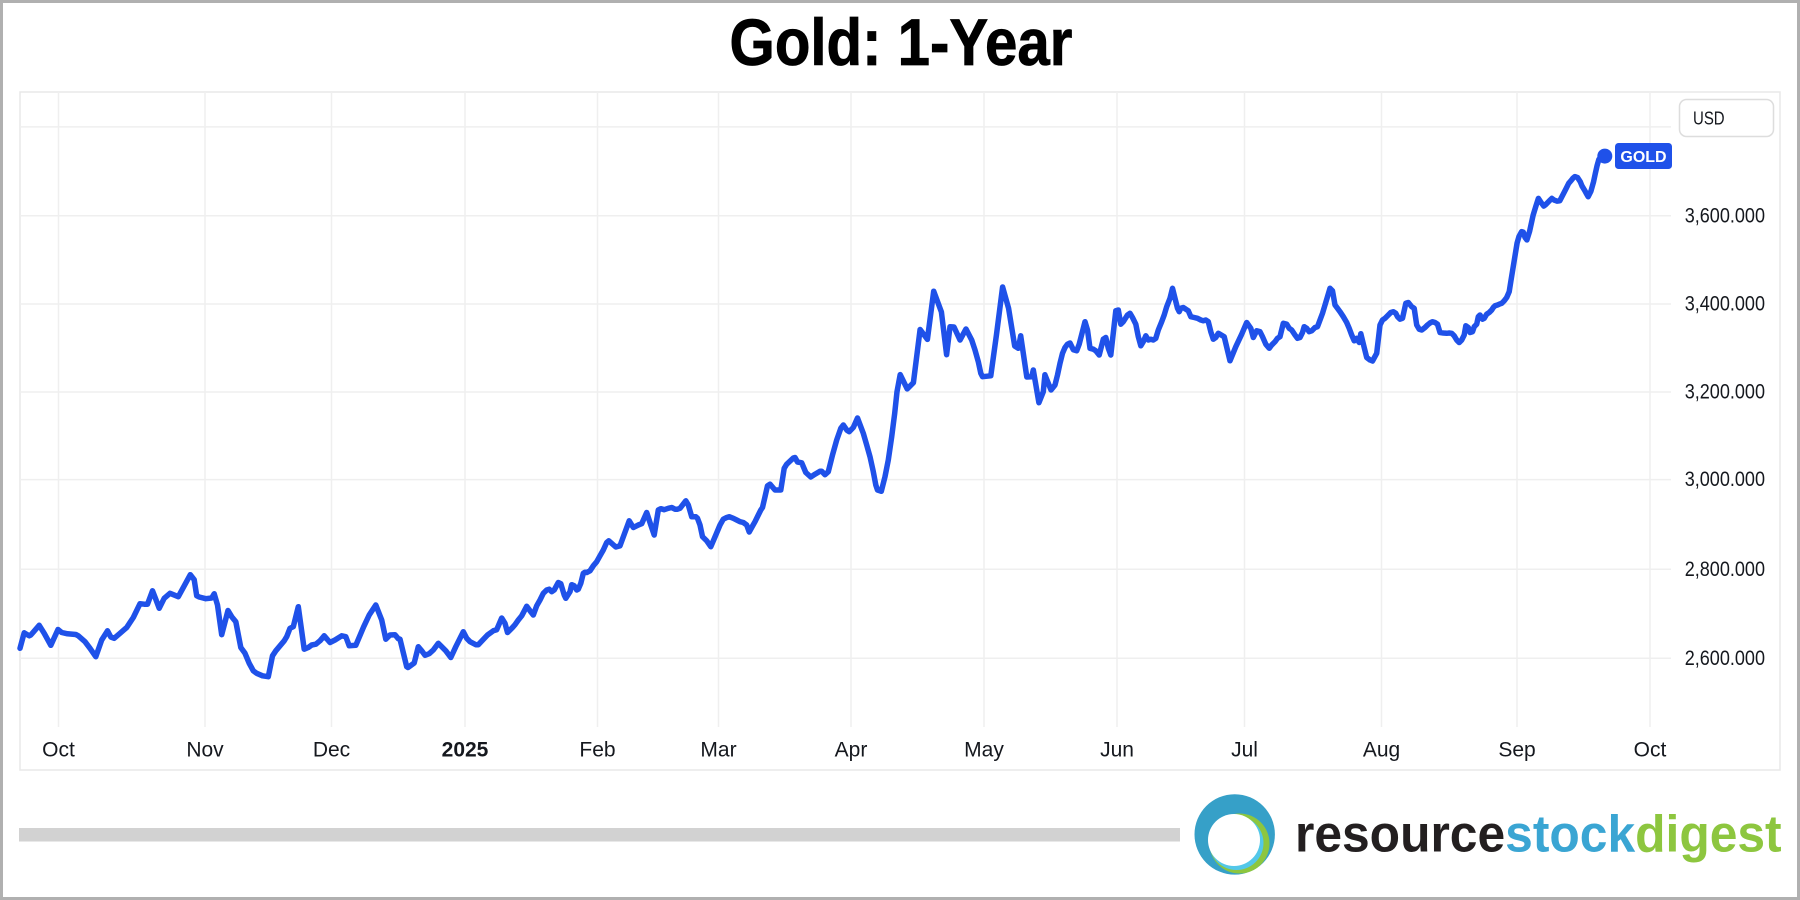  I want to click on svg-text: USD, so click(1709, 118).